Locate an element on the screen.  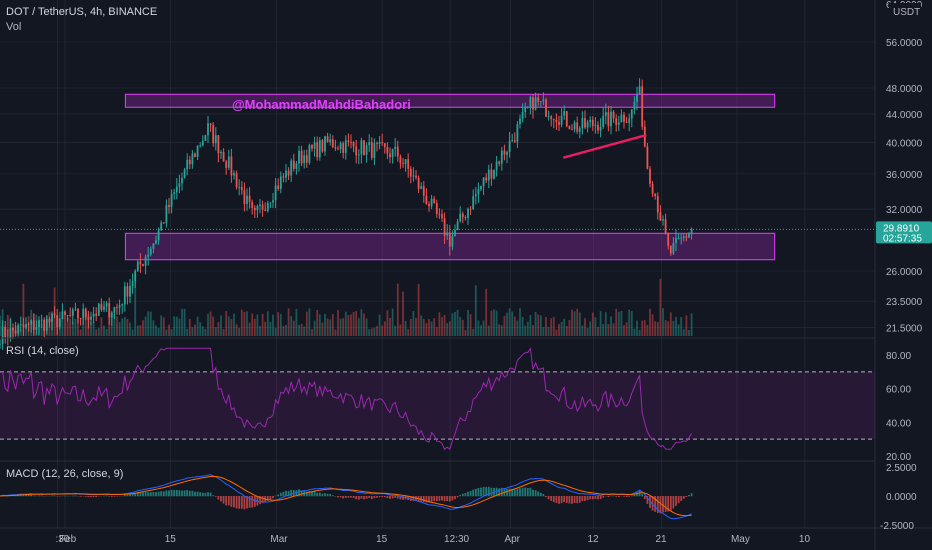
volume-title: Vol is located at coordinates (14, 27).